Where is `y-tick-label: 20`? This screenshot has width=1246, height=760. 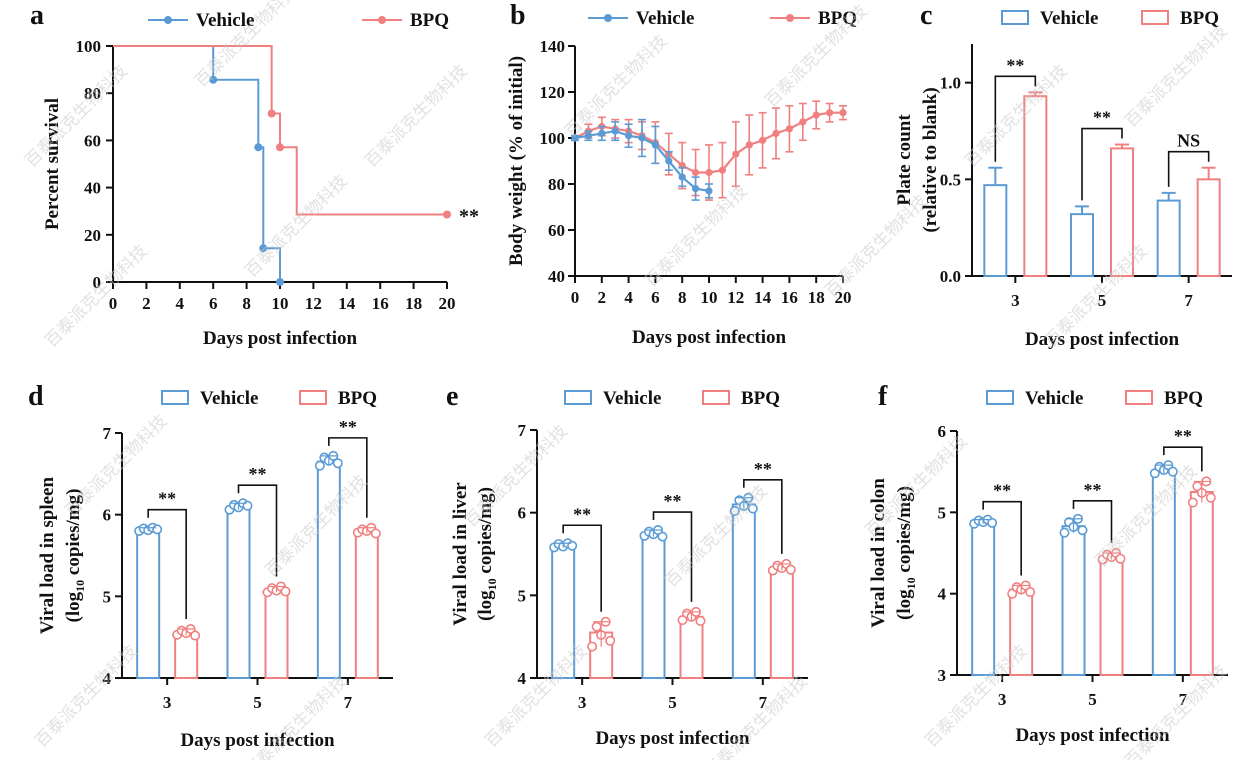
y-tick-label: 20 is located at coordinates (92, 235).